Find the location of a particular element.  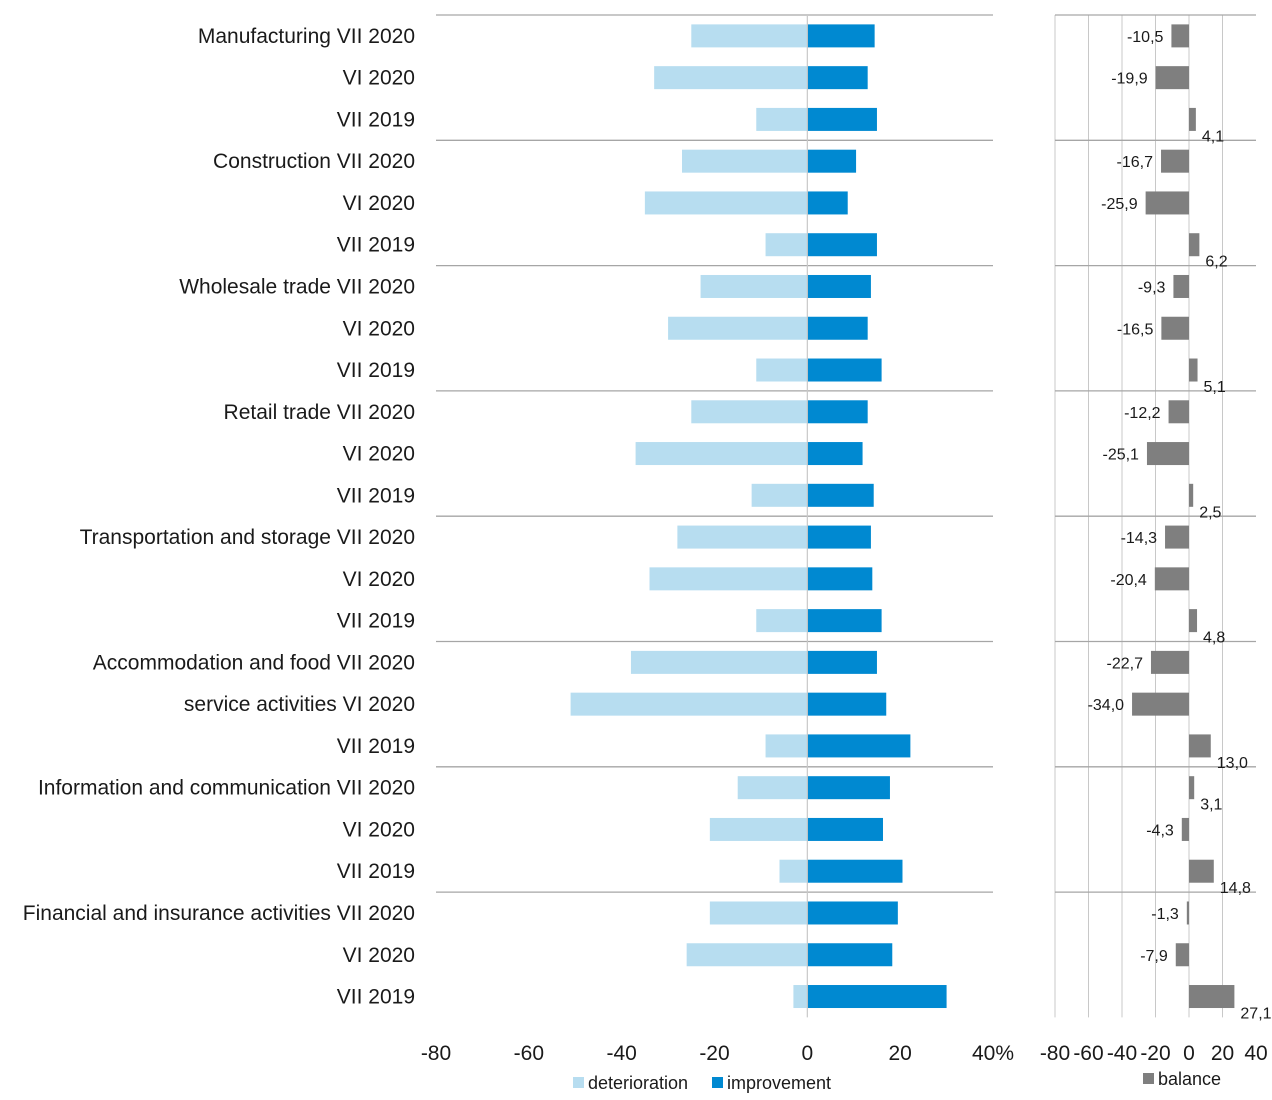

legend-swatch-balance is located at coordinates (1148, 1078).